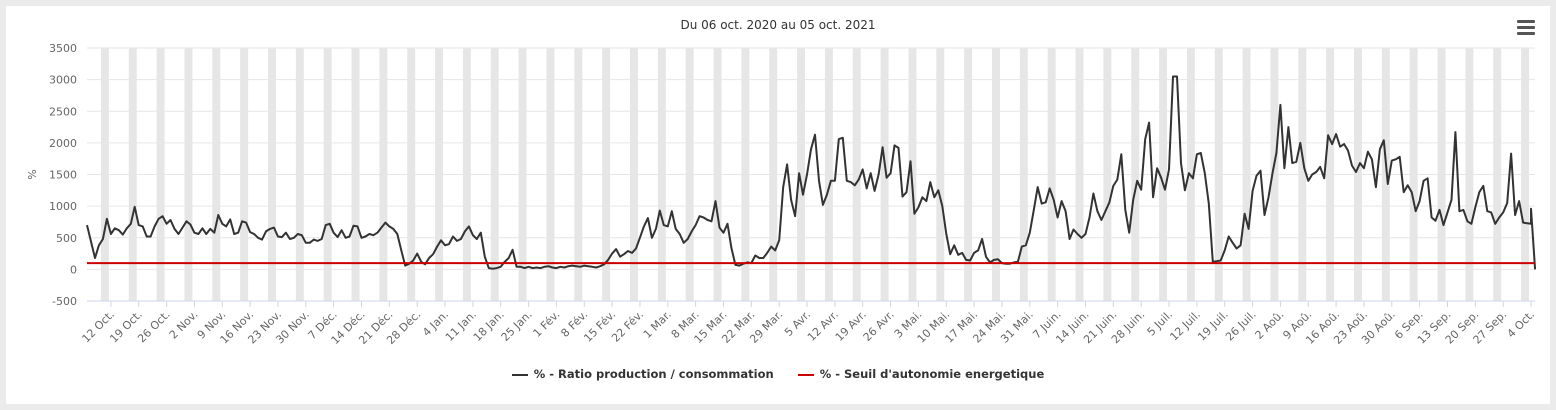 This screenshot has height=410, width=1556. What do you see at coordinates (66, 238) in the screenshot?
I see `y-tick-label: 500` at bounding box center [66, 238].